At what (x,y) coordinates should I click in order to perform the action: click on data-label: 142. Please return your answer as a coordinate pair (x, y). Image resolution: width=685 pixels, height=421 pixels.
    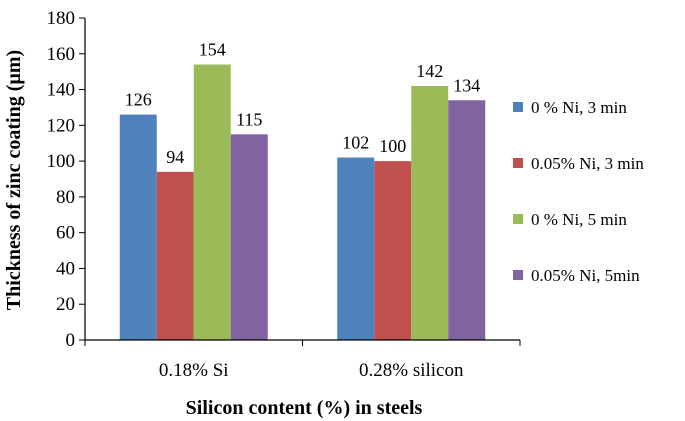
    Looking at the image, I should click on (429, 71).